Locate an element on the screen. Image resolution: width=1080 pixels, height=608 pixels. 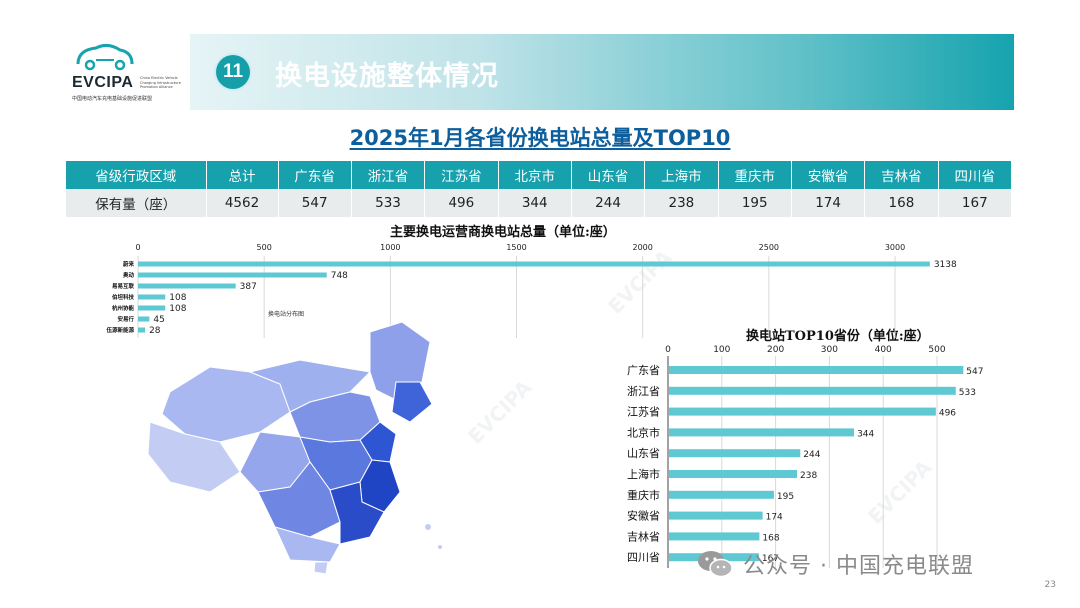
table-header-cell: 总计 is located at coordinates (242, 175).